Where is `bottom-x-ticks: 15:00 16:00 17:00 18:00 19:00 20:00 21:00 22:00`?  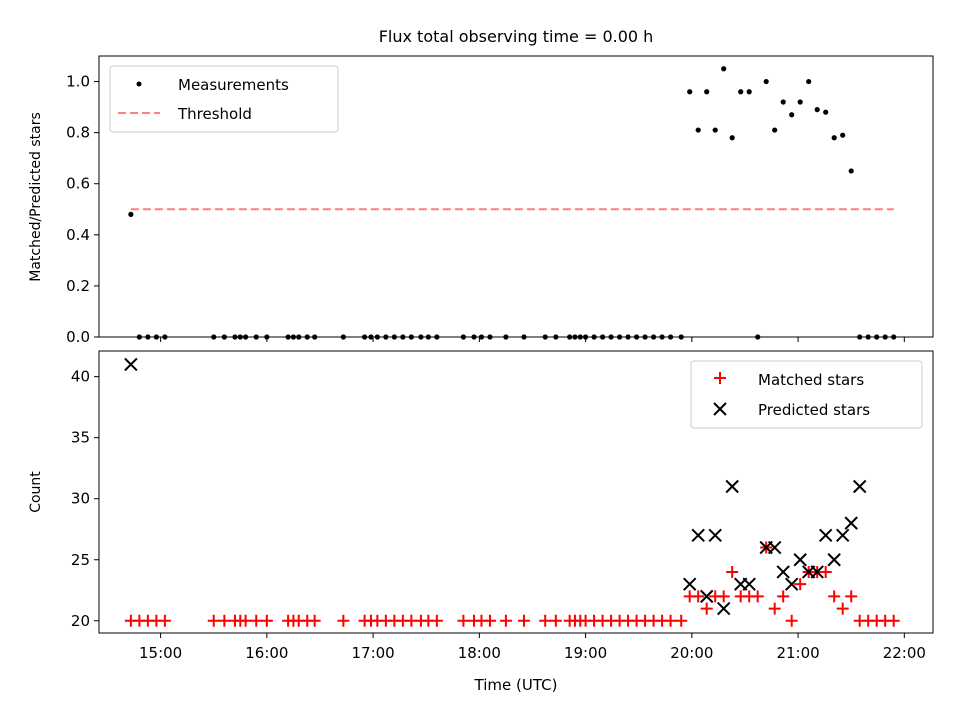 bottom-x-ticks: 15:00 16:00 17:00 18:00 19:00 20:00 21:00 22:00 is located at coordinates (532, 647).